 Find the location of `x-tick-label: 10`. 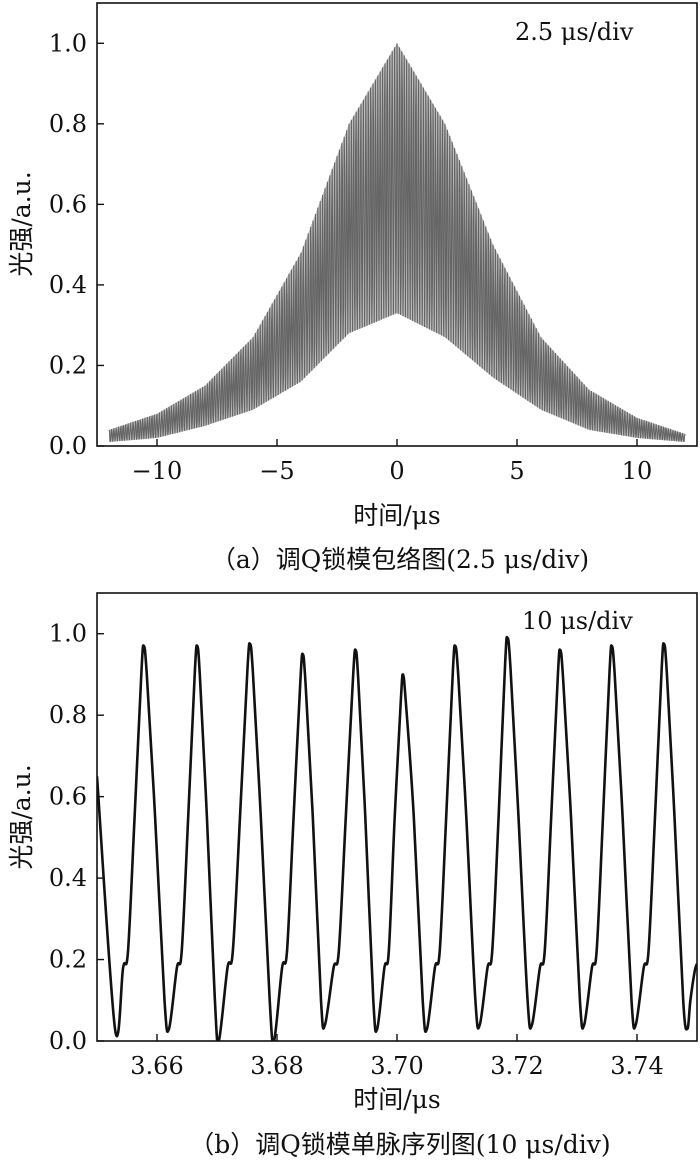

x-tick-label: 10 is located at coordinates (637, 471).